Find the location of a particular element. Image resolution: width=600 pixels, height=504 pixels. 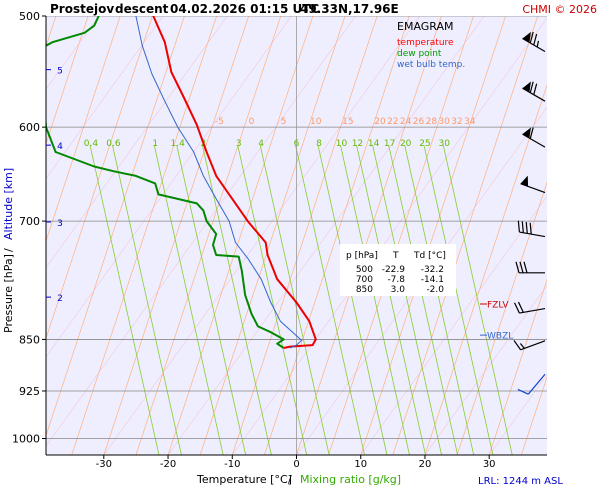

mixing-ratio-label: 0.6 is located at coordinates (113, 144).